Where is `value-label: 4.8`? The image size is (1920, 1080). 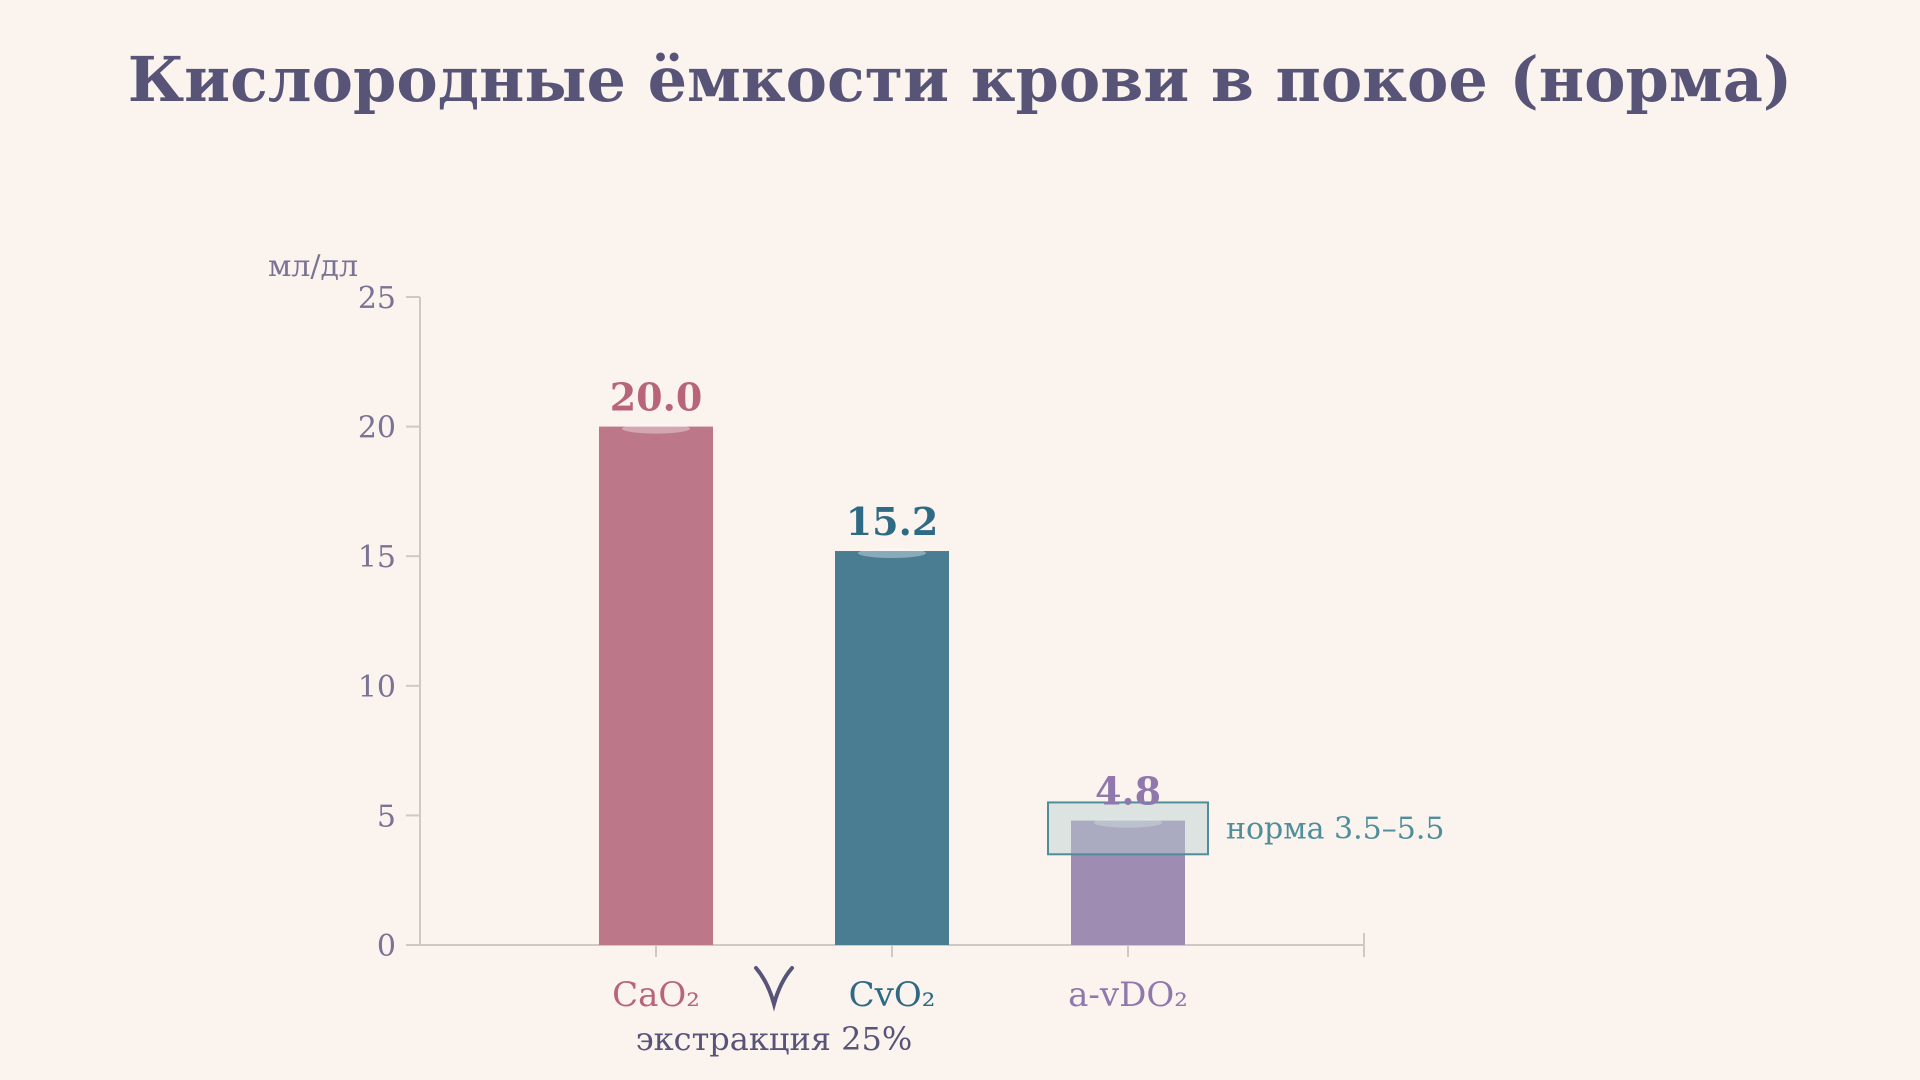 value-label: 4.8 is located at coordinates (1128, 791).